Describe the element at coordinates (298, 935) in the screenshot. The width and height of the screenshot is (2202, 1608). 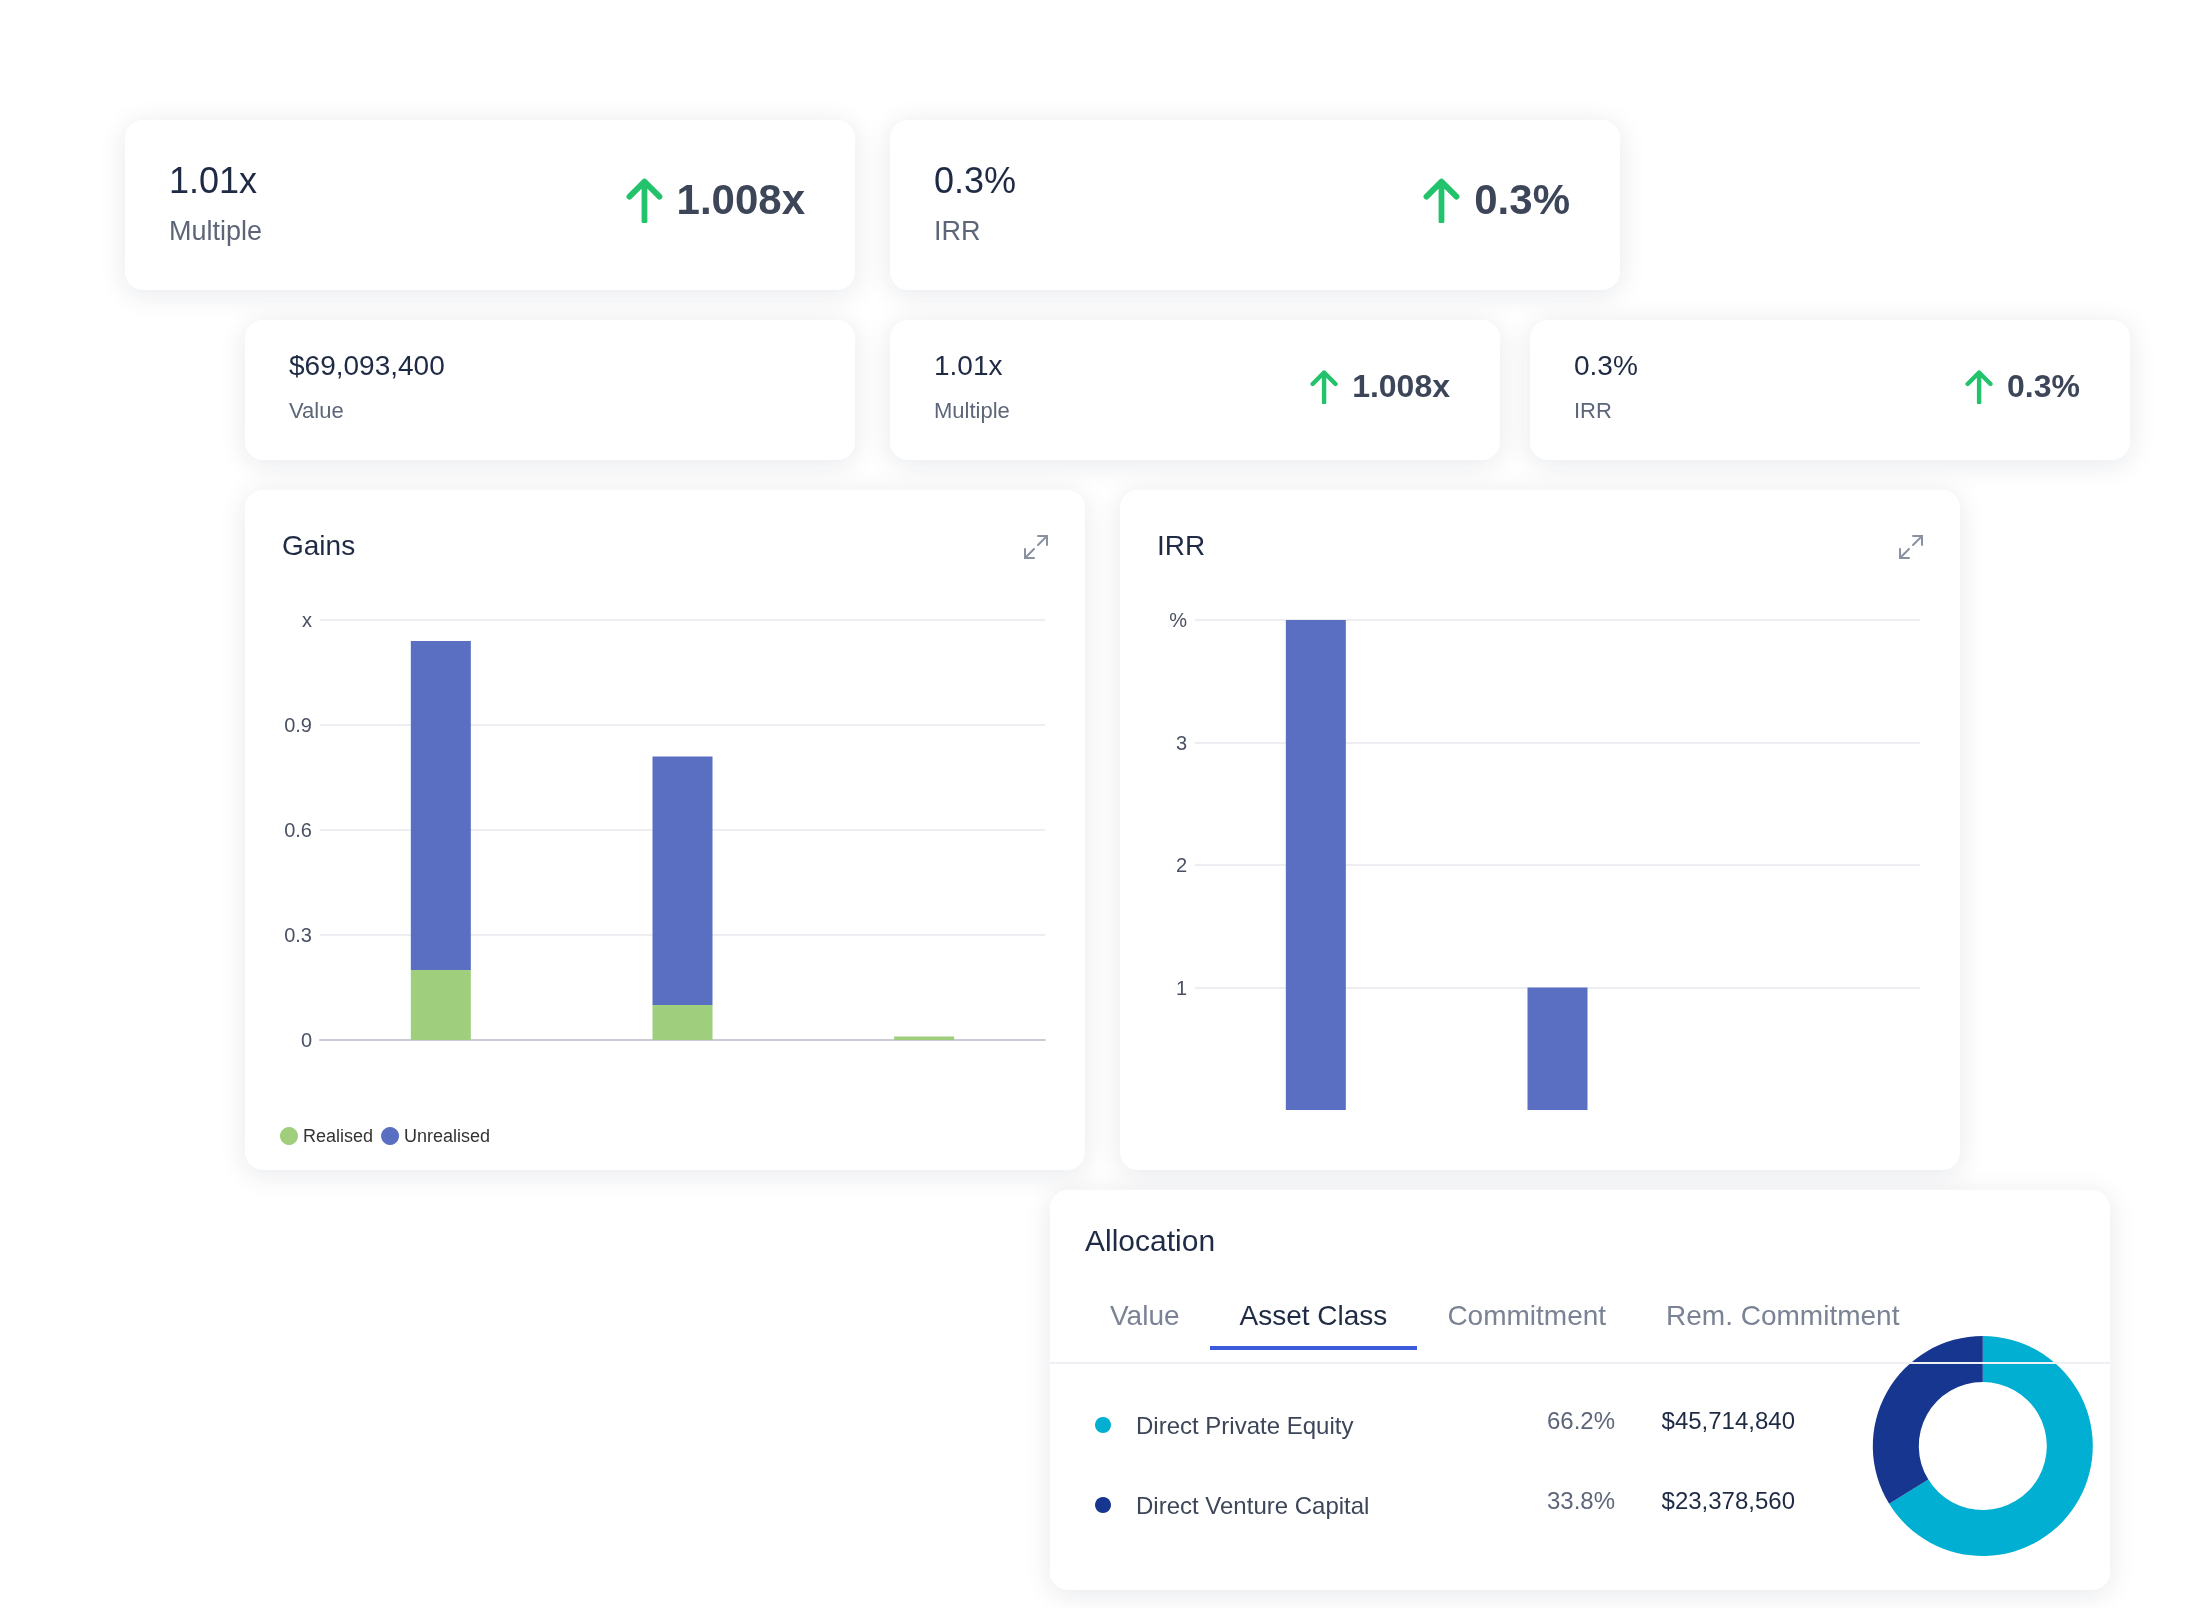
I see `y-tick-label: 0.3` at that location.